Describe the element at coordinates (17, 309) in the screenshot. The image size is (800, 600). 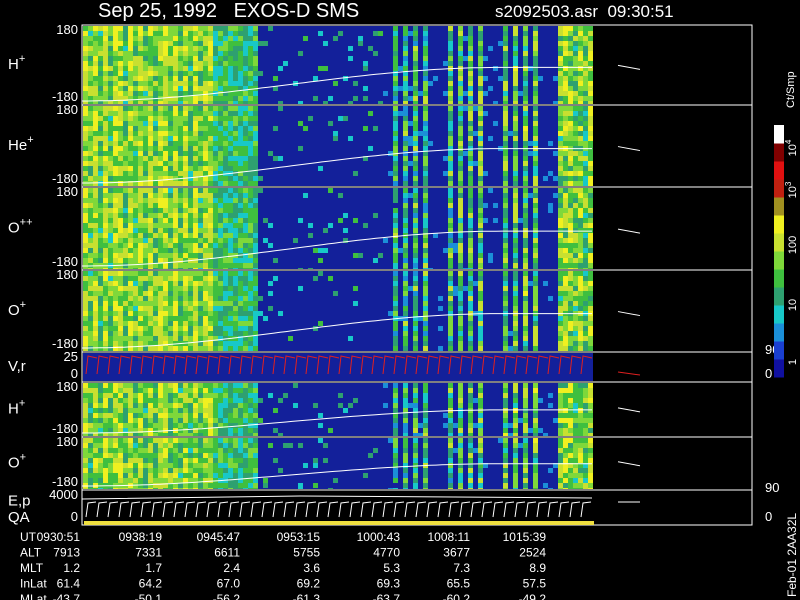
I see `panel-label: O+` at that location.